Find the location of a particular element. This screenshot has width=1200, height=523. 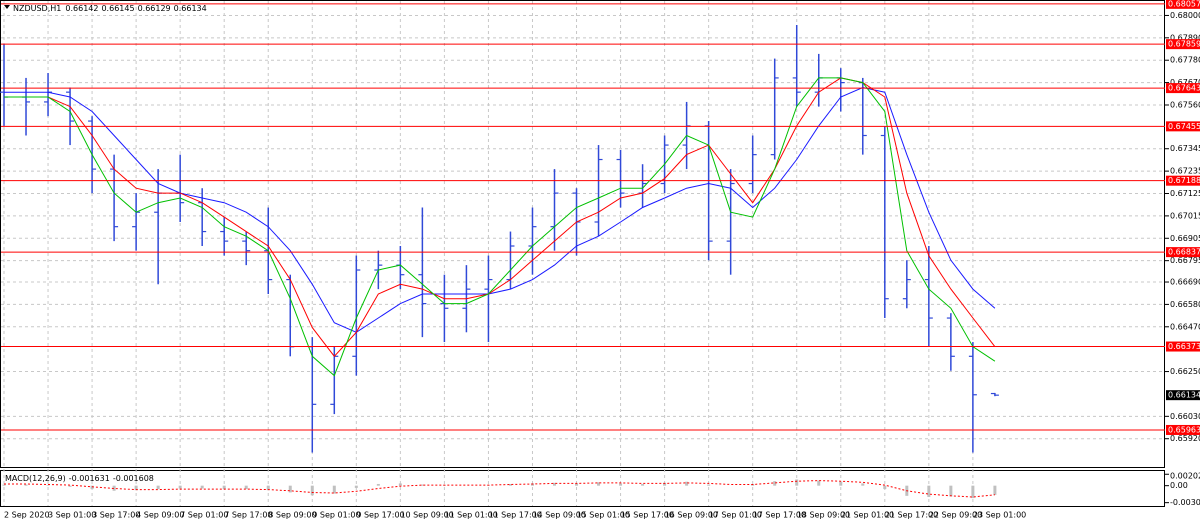

y-tick-label: 0.66250 is located at coordinates (1185, 371).